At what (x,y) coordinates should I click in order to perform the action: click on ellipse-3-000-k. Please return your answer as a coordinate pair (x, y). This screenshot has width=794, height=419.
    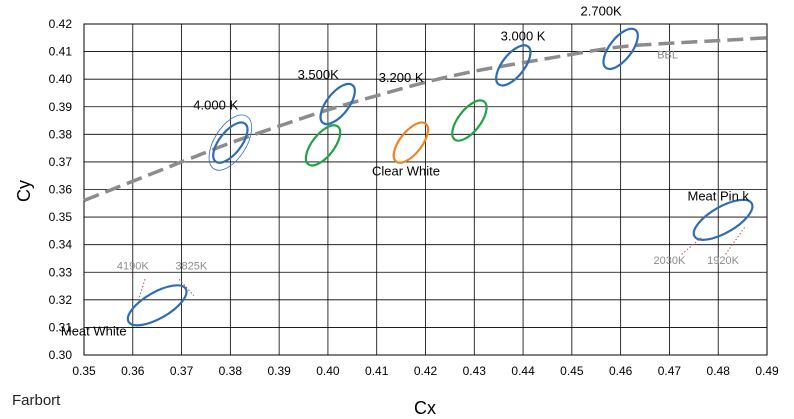
    Looking at the image, I should click on (513, 65).